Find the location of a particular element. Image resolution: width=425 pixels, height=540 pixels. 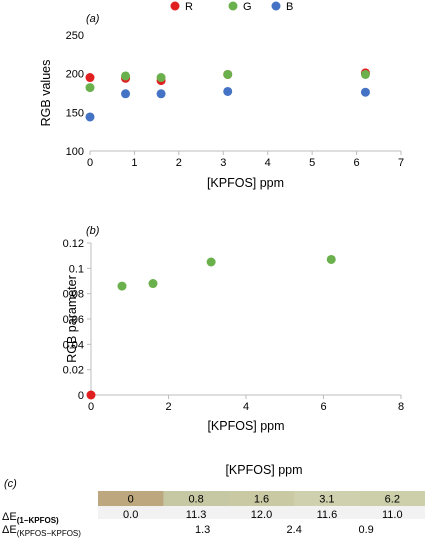

table-title: [KPFOS] ppm is located at coordinates (263, 470).